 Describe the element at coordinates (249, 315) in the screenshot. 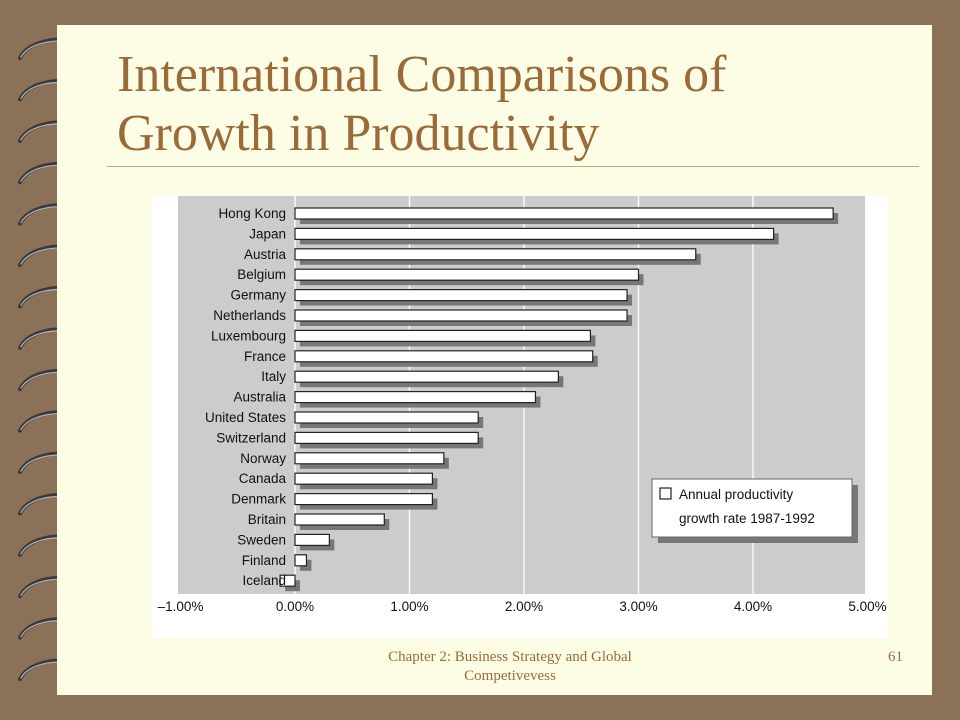

I see `category-label: Netherlands` at that location.